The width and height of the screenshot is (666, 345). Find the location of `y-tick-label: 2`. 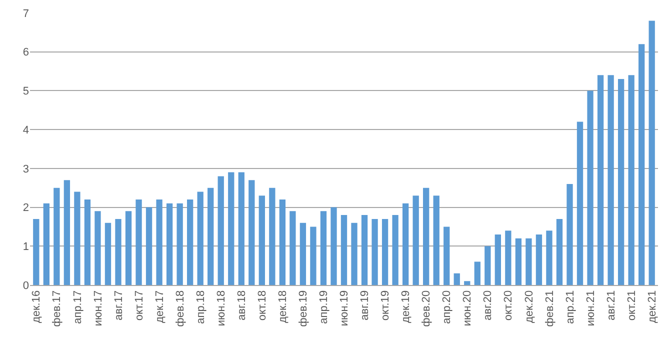

y-tick-label: 2 is located at coordinates (25, 208).